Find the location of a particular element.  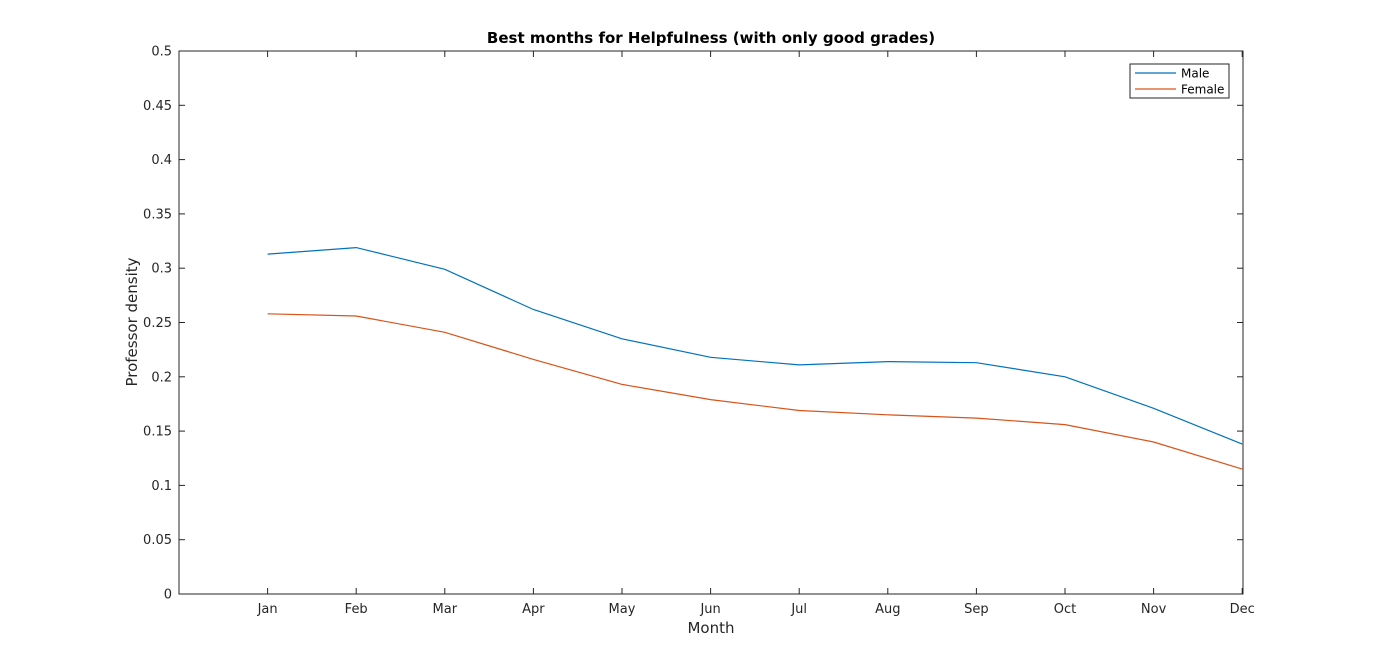

legend-box is located at coordinates (1179, 81).